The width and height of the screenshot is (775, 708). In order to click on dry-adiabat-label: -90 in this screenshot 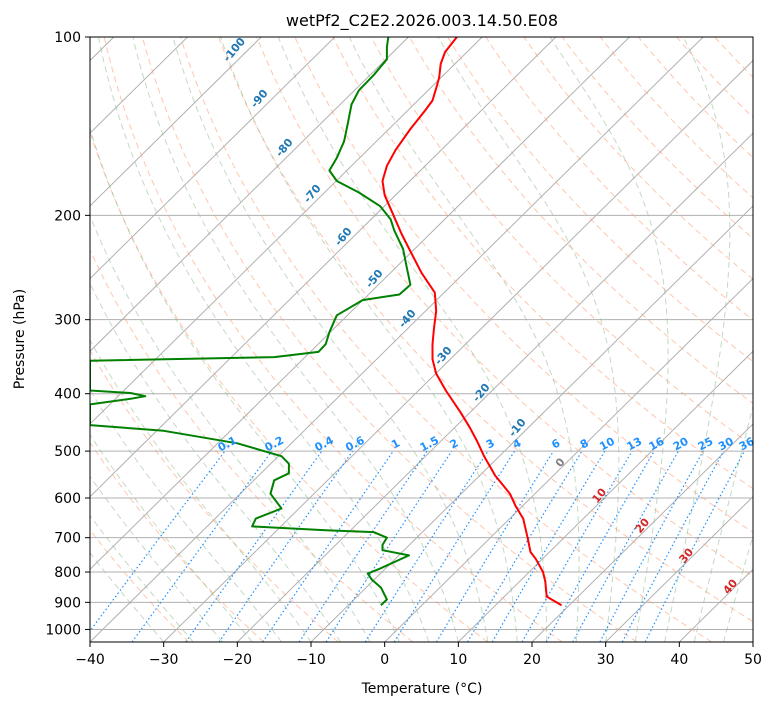, I will do `click(259, 99)`.